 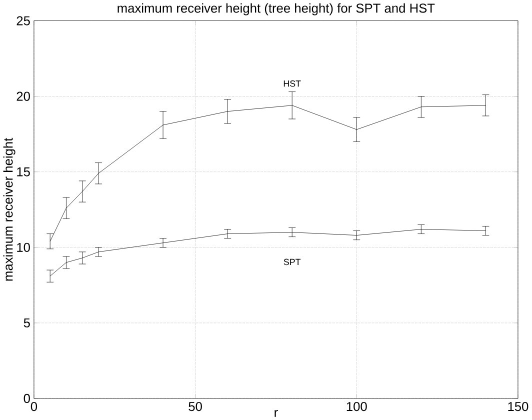 I want to click on text: HST, so click(x=292, y=83).